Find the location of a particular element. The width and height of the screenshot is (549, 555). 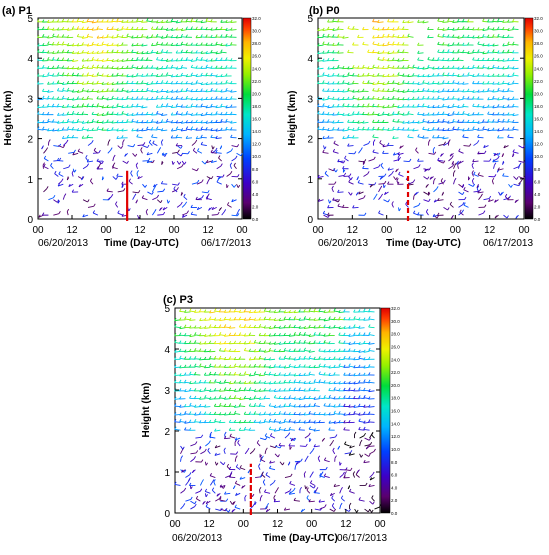

panel-title: (b) P0 is located at coordinates (324, 11).